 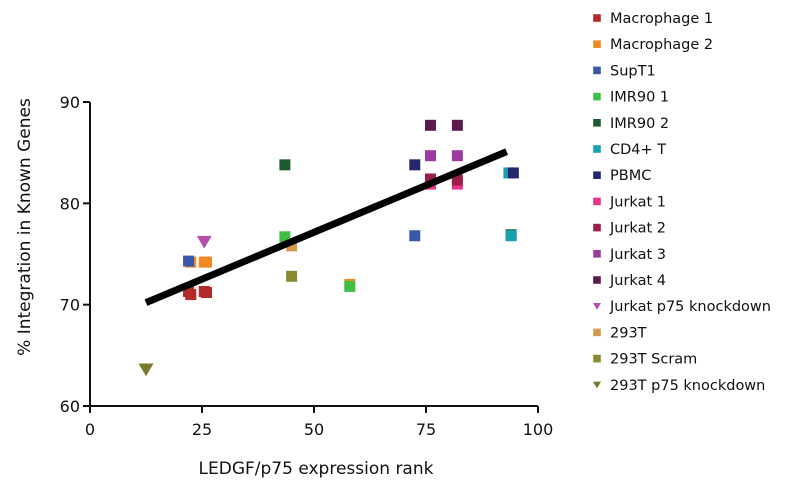 I want to click on x-tick-label: 0, so click(x=90, y=429).